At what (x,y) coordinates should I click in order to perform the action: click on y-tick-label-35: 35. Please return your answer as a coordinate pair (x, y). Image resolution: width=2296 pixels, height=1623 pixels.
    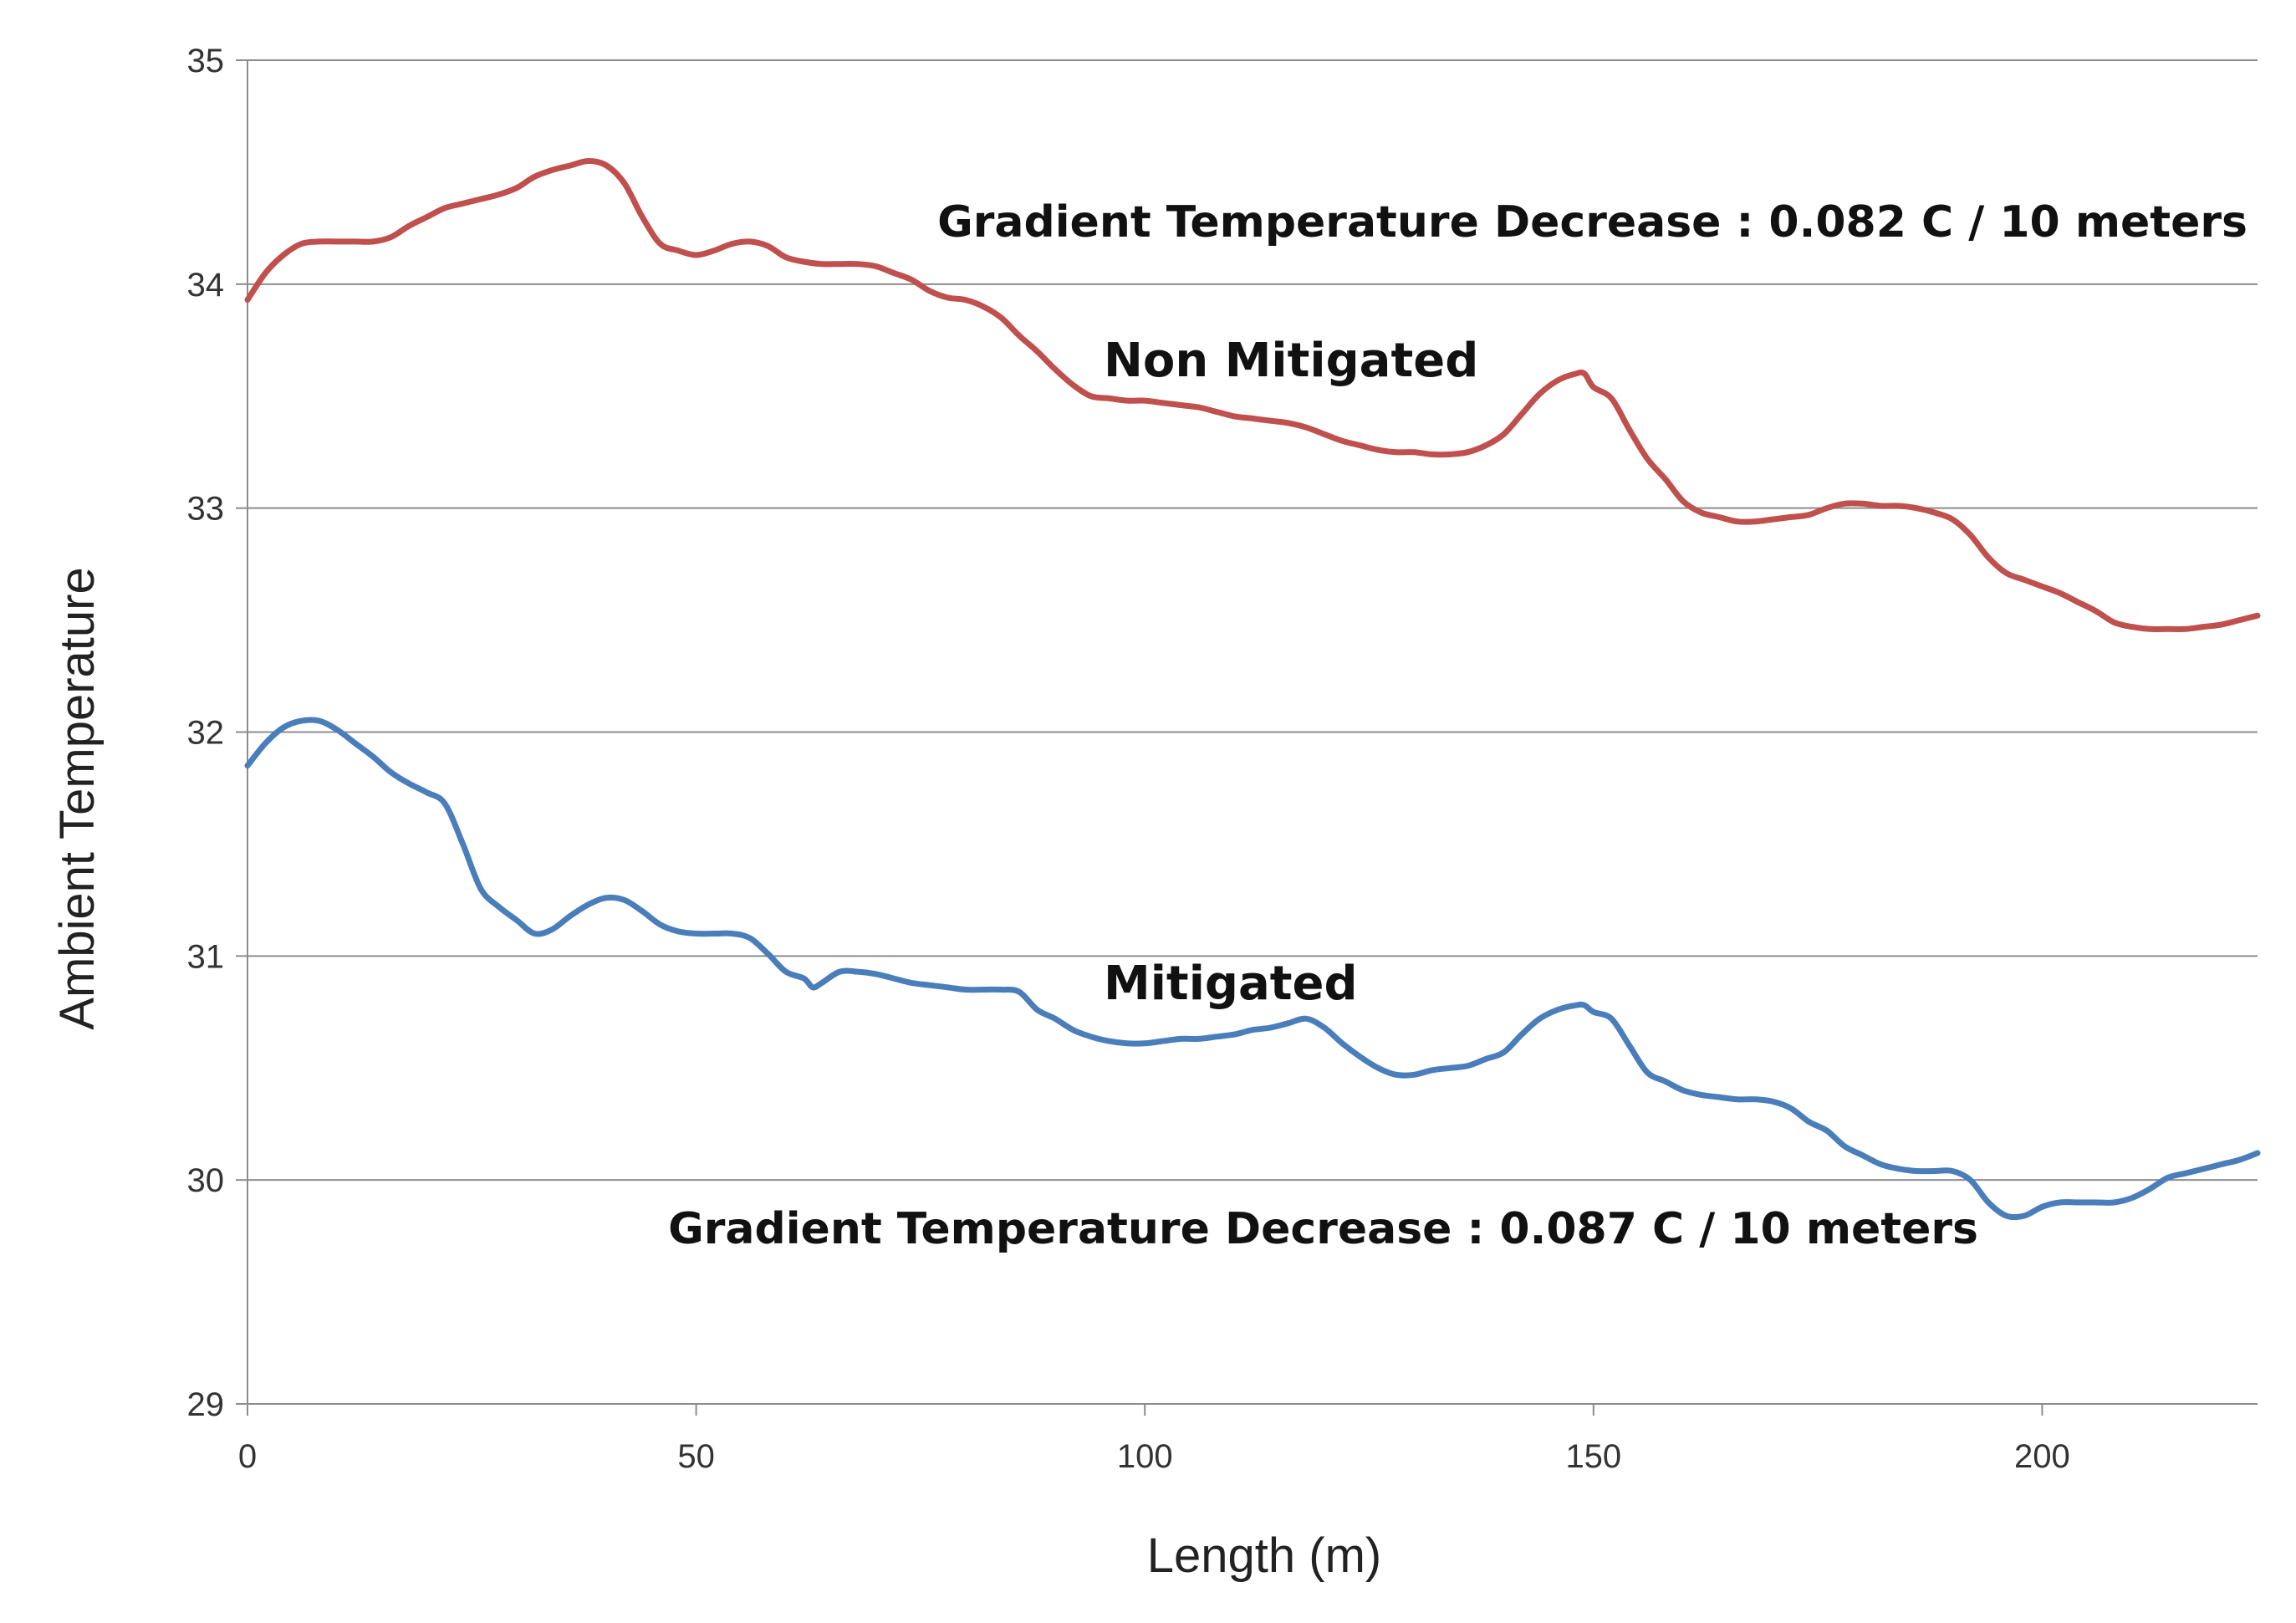
    Looking at the image, I should click on (206, 61).